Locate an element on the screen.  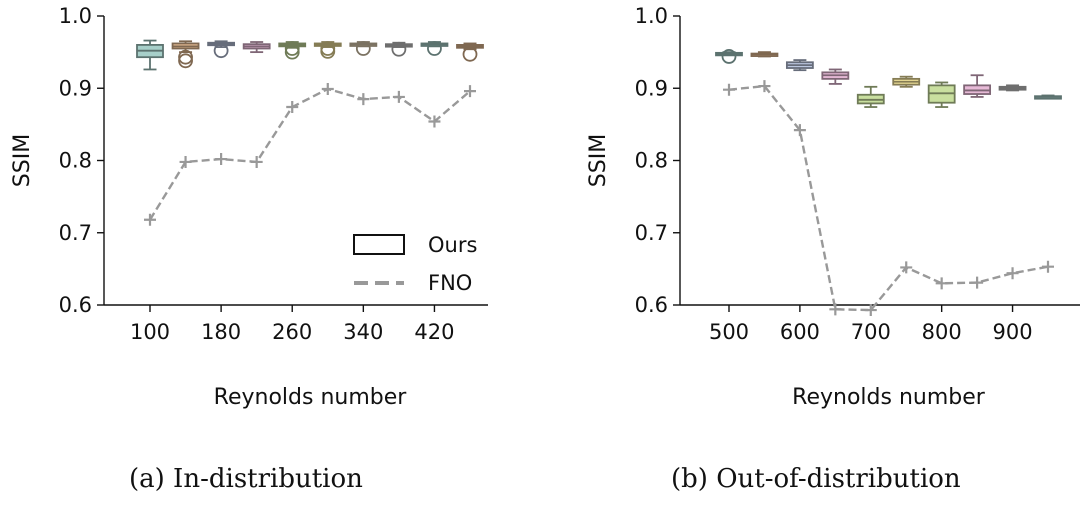
x-tick-label: 800 is located at coordinates (942, 332).